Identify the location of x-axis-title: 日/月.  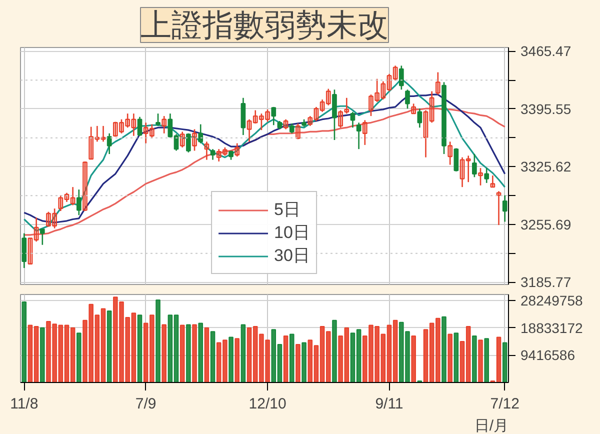
(491, 426).